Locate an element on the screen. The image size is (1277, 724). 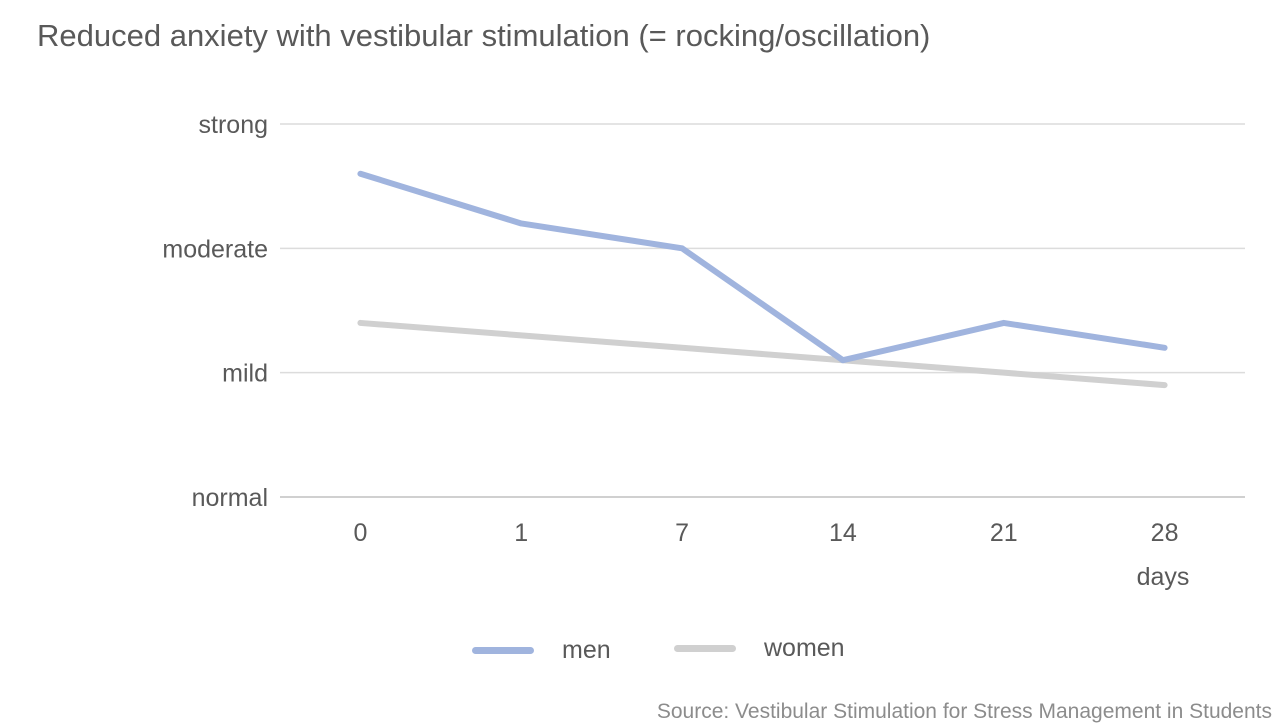
x-axis-tick-labels: 0 1 7 14 21 28 is located at coordinates (765, 533).